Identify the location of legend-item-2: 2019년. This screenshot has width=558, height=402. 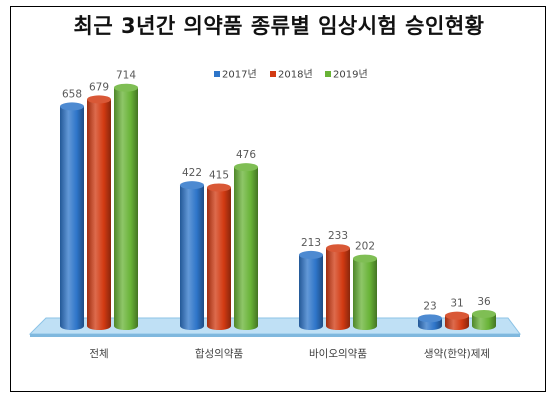
(346, 75).